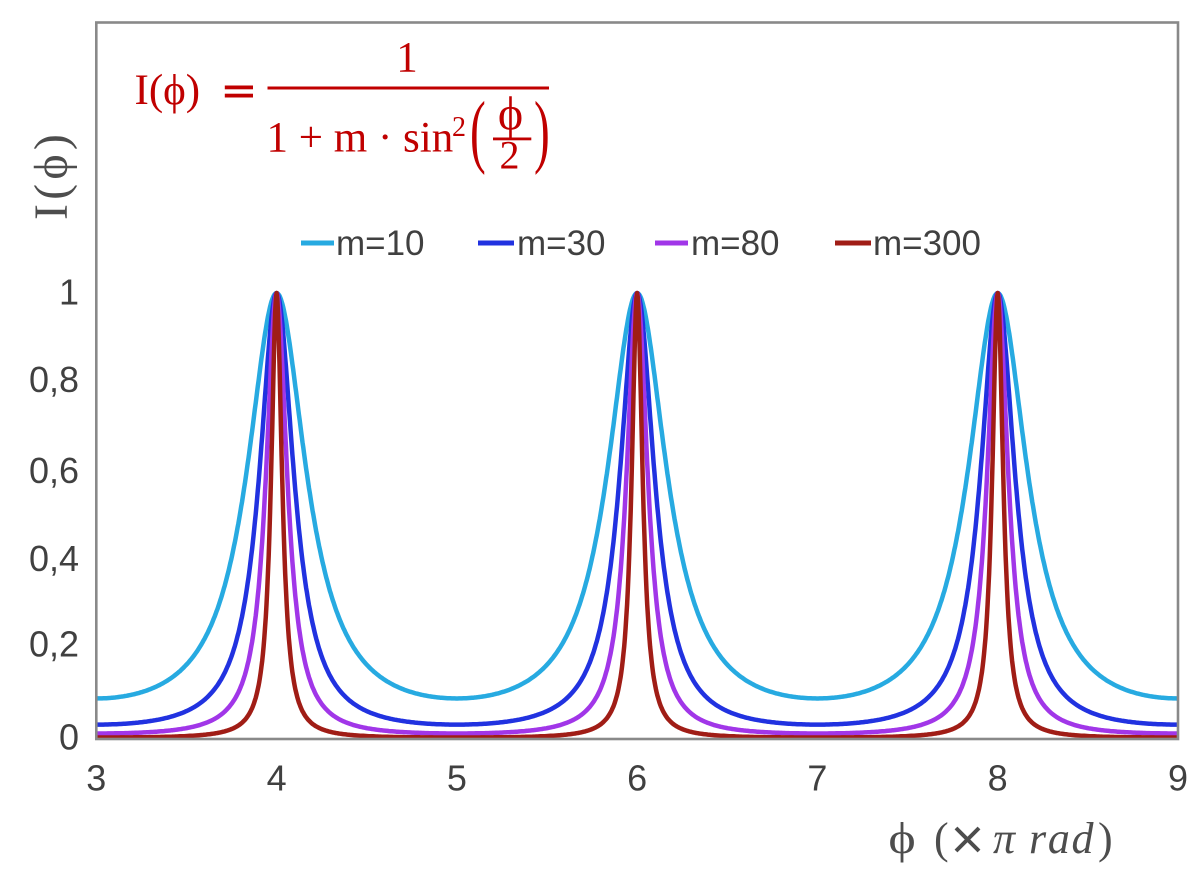  I want to click on svg-text: 7, so click(817, 778).